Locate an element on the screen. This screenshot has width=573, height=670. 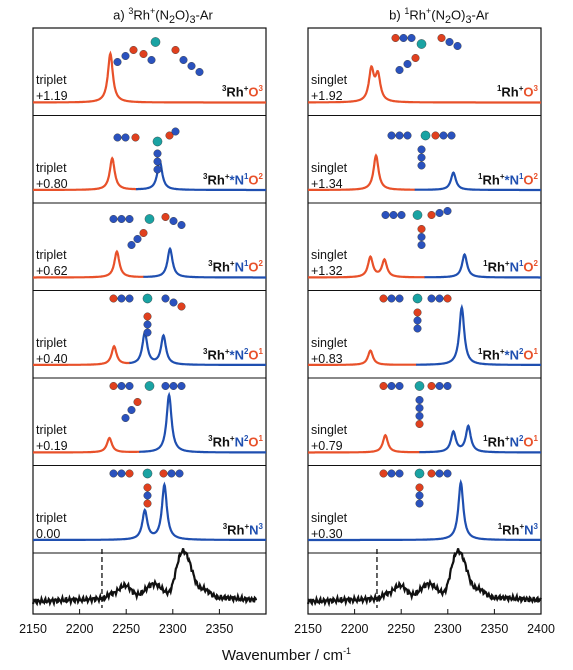
relative-energy: +0.83 is located at coordinates (327, 358).